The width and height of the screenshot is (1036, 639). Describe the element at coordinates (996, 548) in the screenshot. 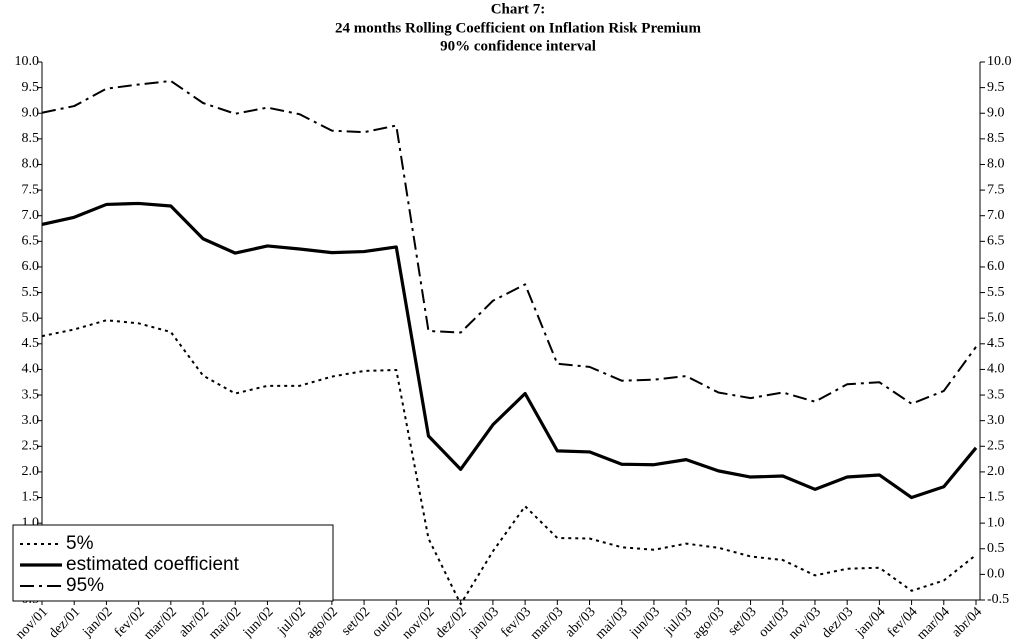

I see `y2-tick-label: 0.5` at that location.